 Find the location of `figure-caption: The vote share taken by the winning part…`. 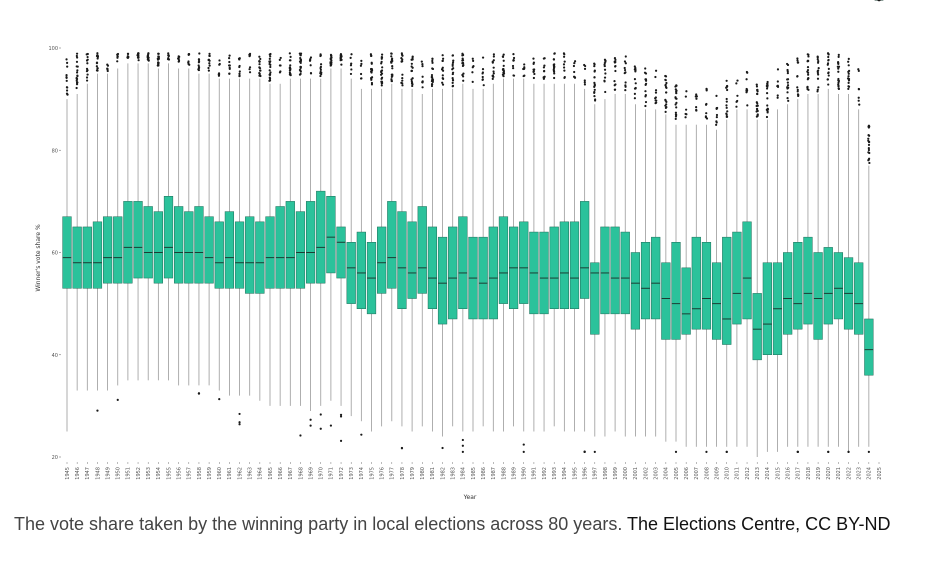

figure-caption: The vote share taken by the winning part… is located at coordinates (464, 524).